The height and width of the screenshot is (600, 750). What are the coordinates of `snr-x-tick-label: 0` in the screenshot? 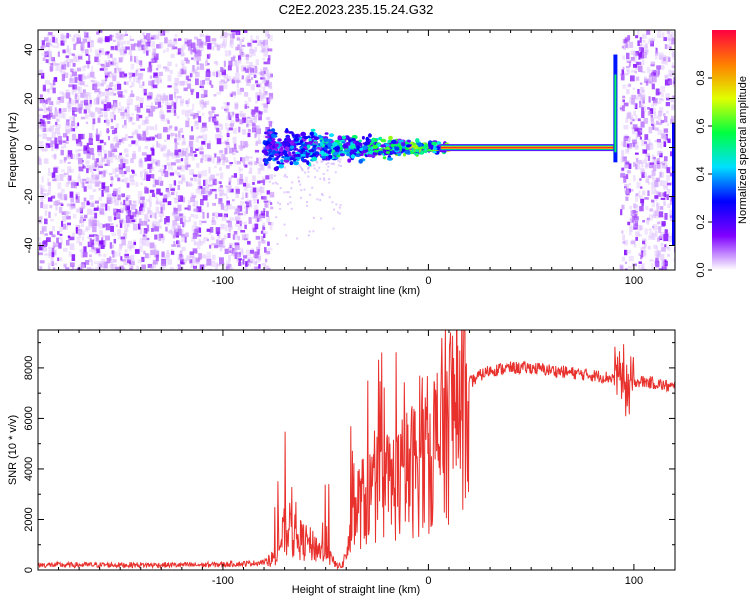 It's located at (428, 581).